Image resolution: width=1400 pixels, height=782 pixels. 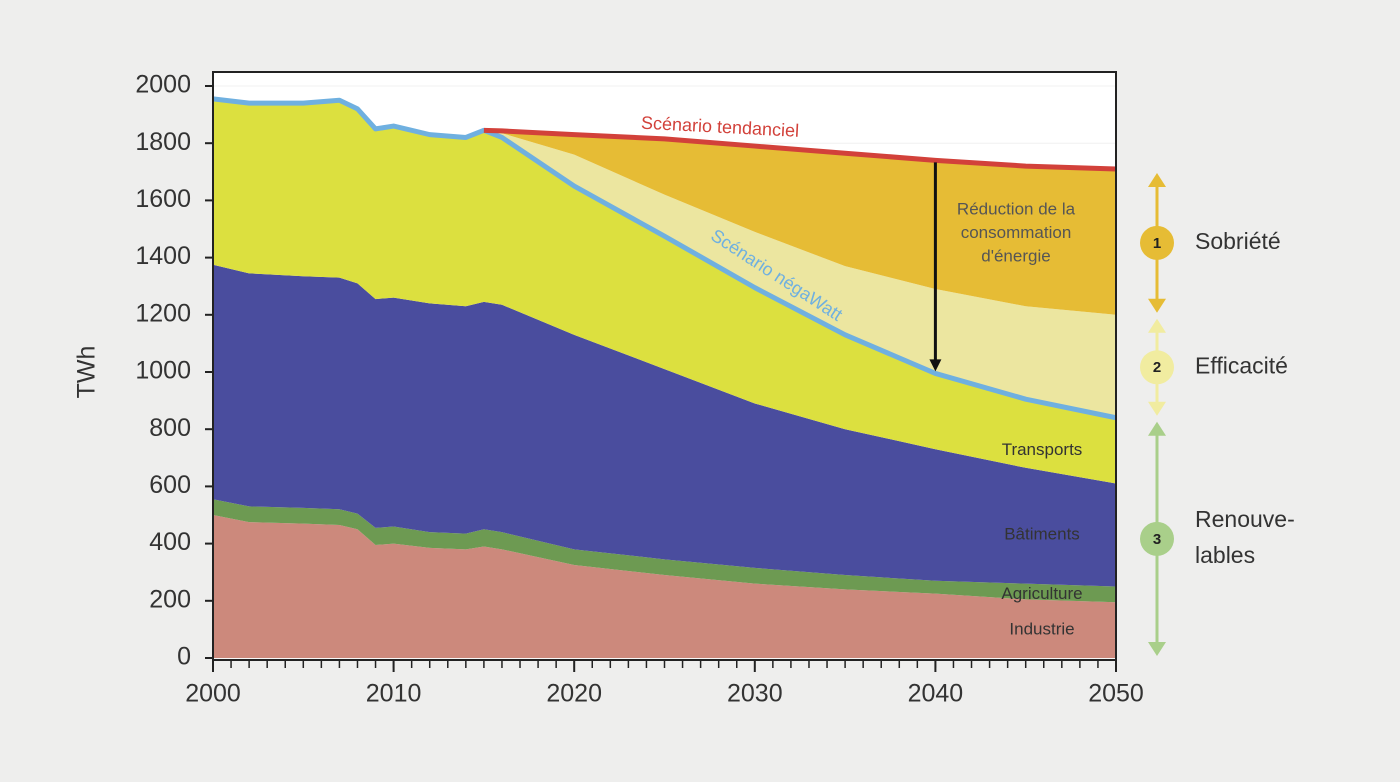 What do you see at coordinates (1245, 519) in the screenshot?
I see `side-label: Renouve-` at bounding box center [1245, 519].